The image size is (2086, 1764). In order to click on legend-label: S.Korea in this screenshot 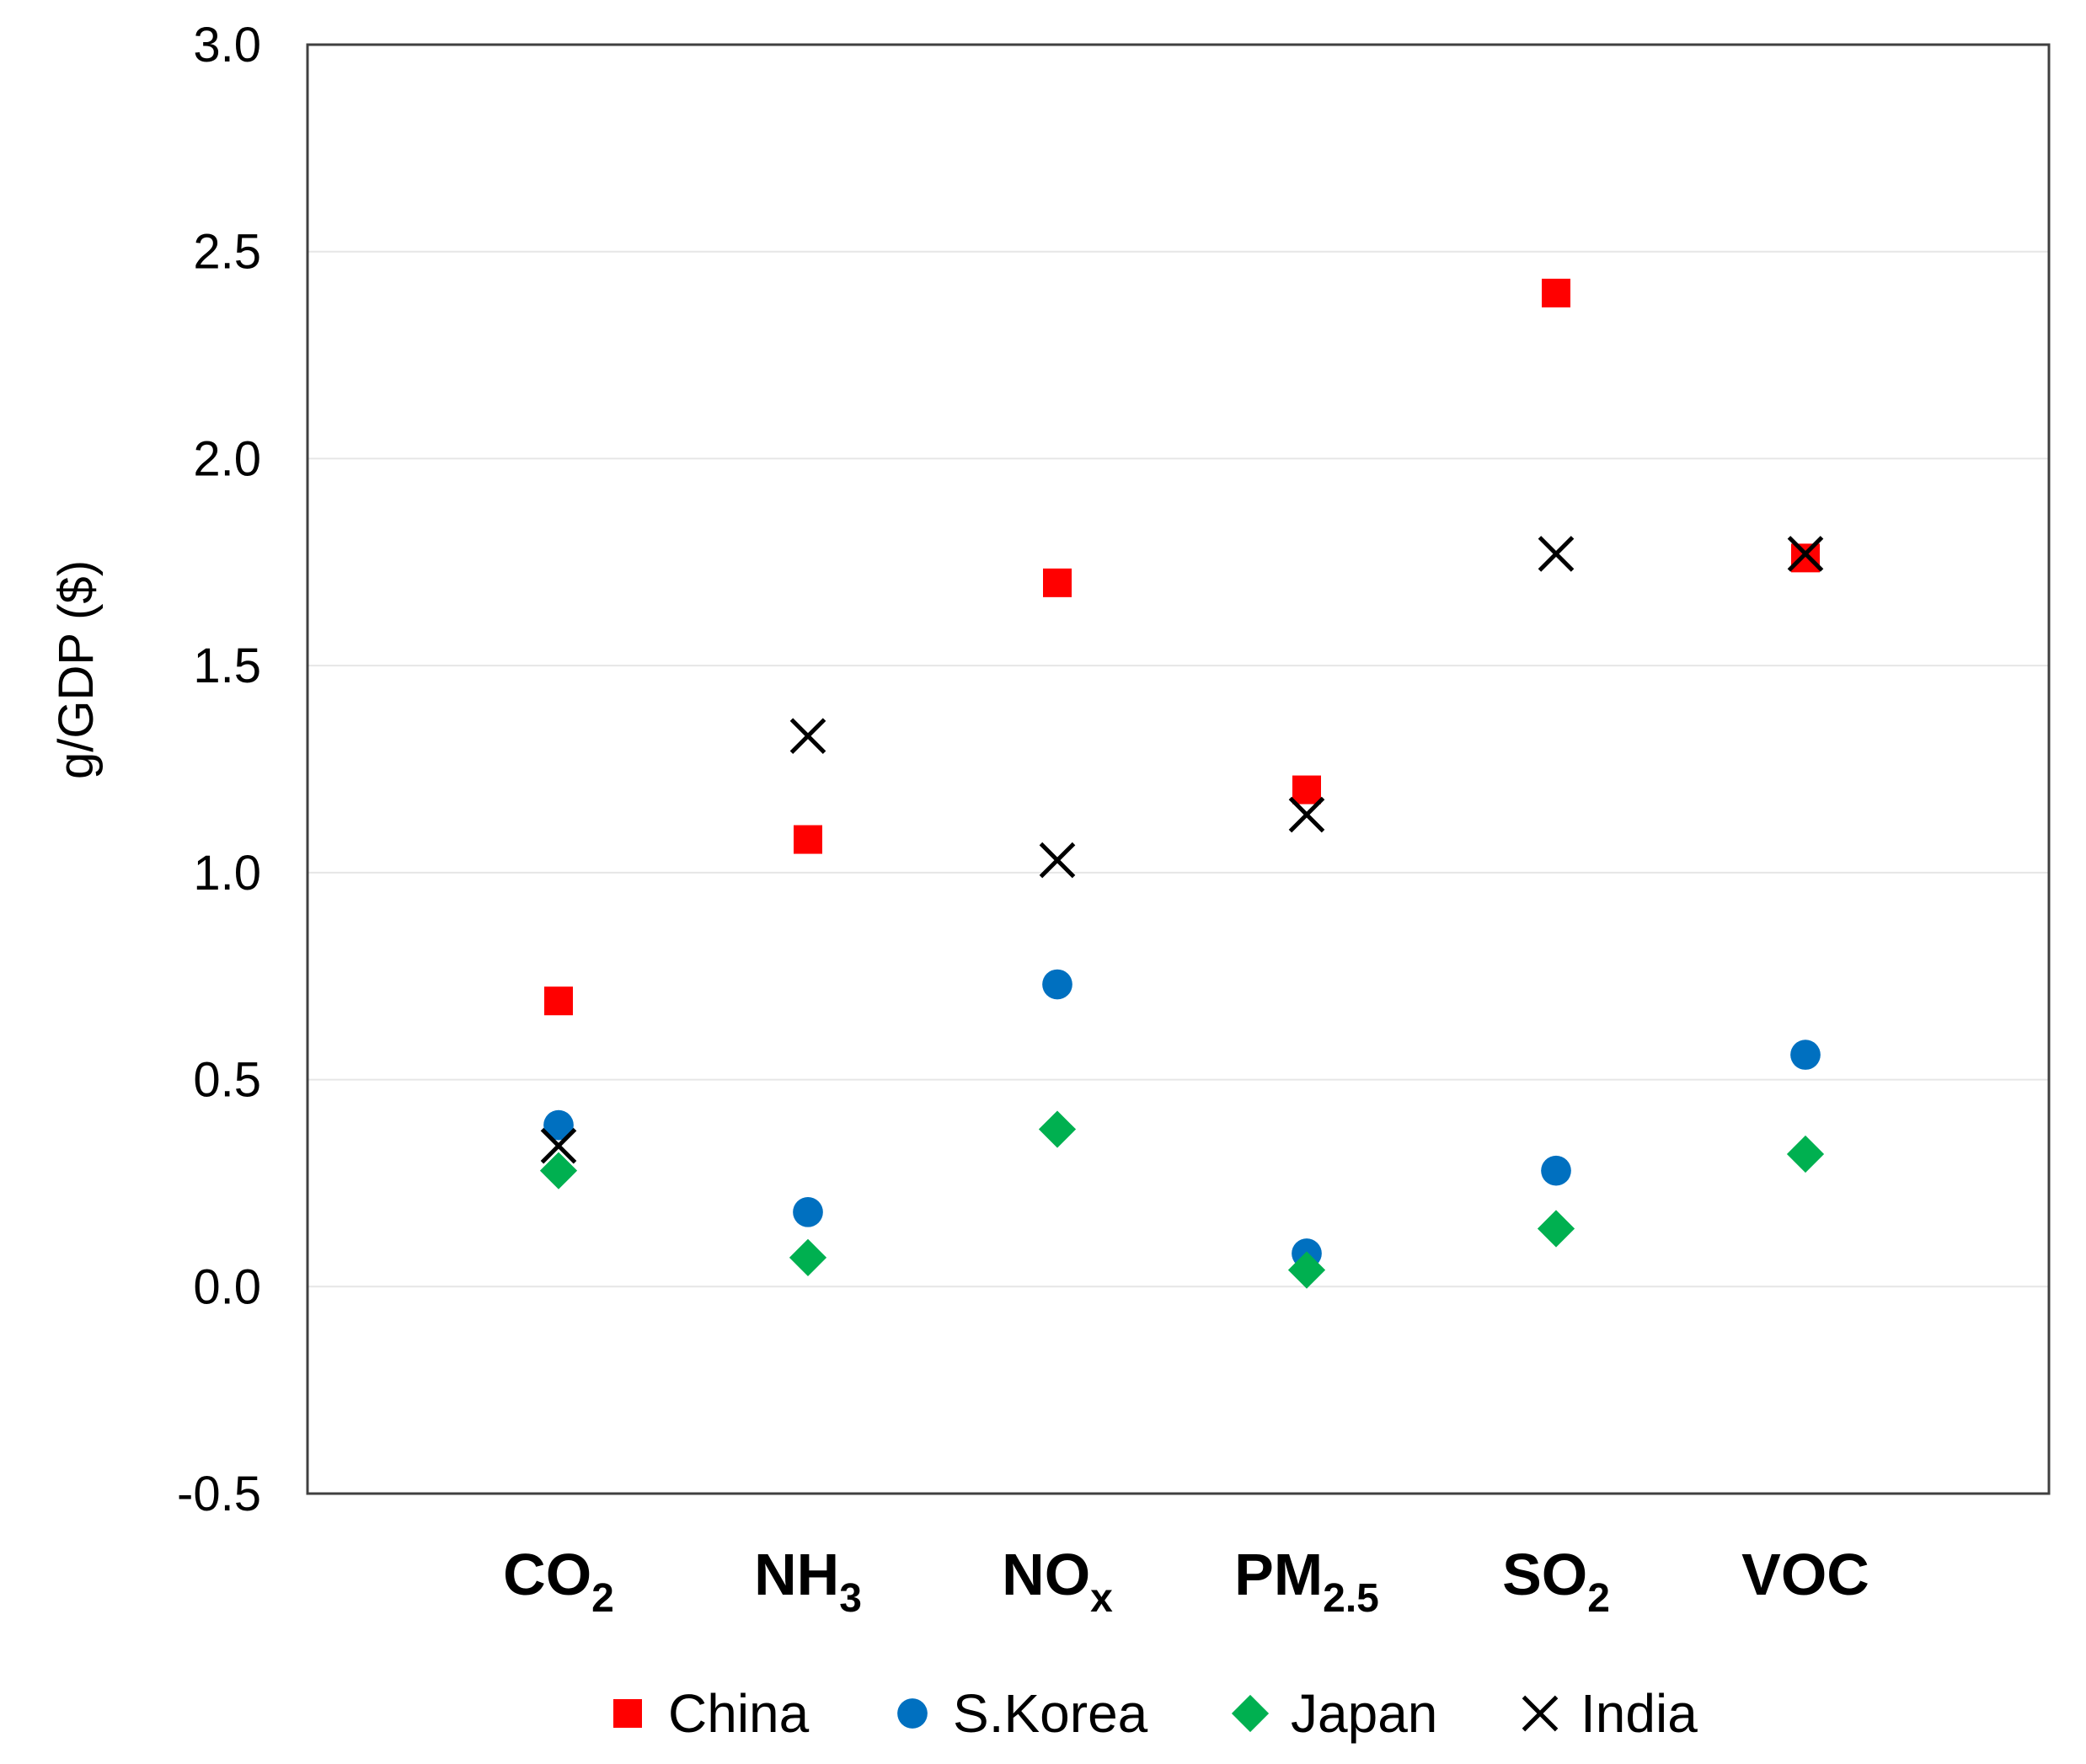, I will do `click(1050, 1714)`.